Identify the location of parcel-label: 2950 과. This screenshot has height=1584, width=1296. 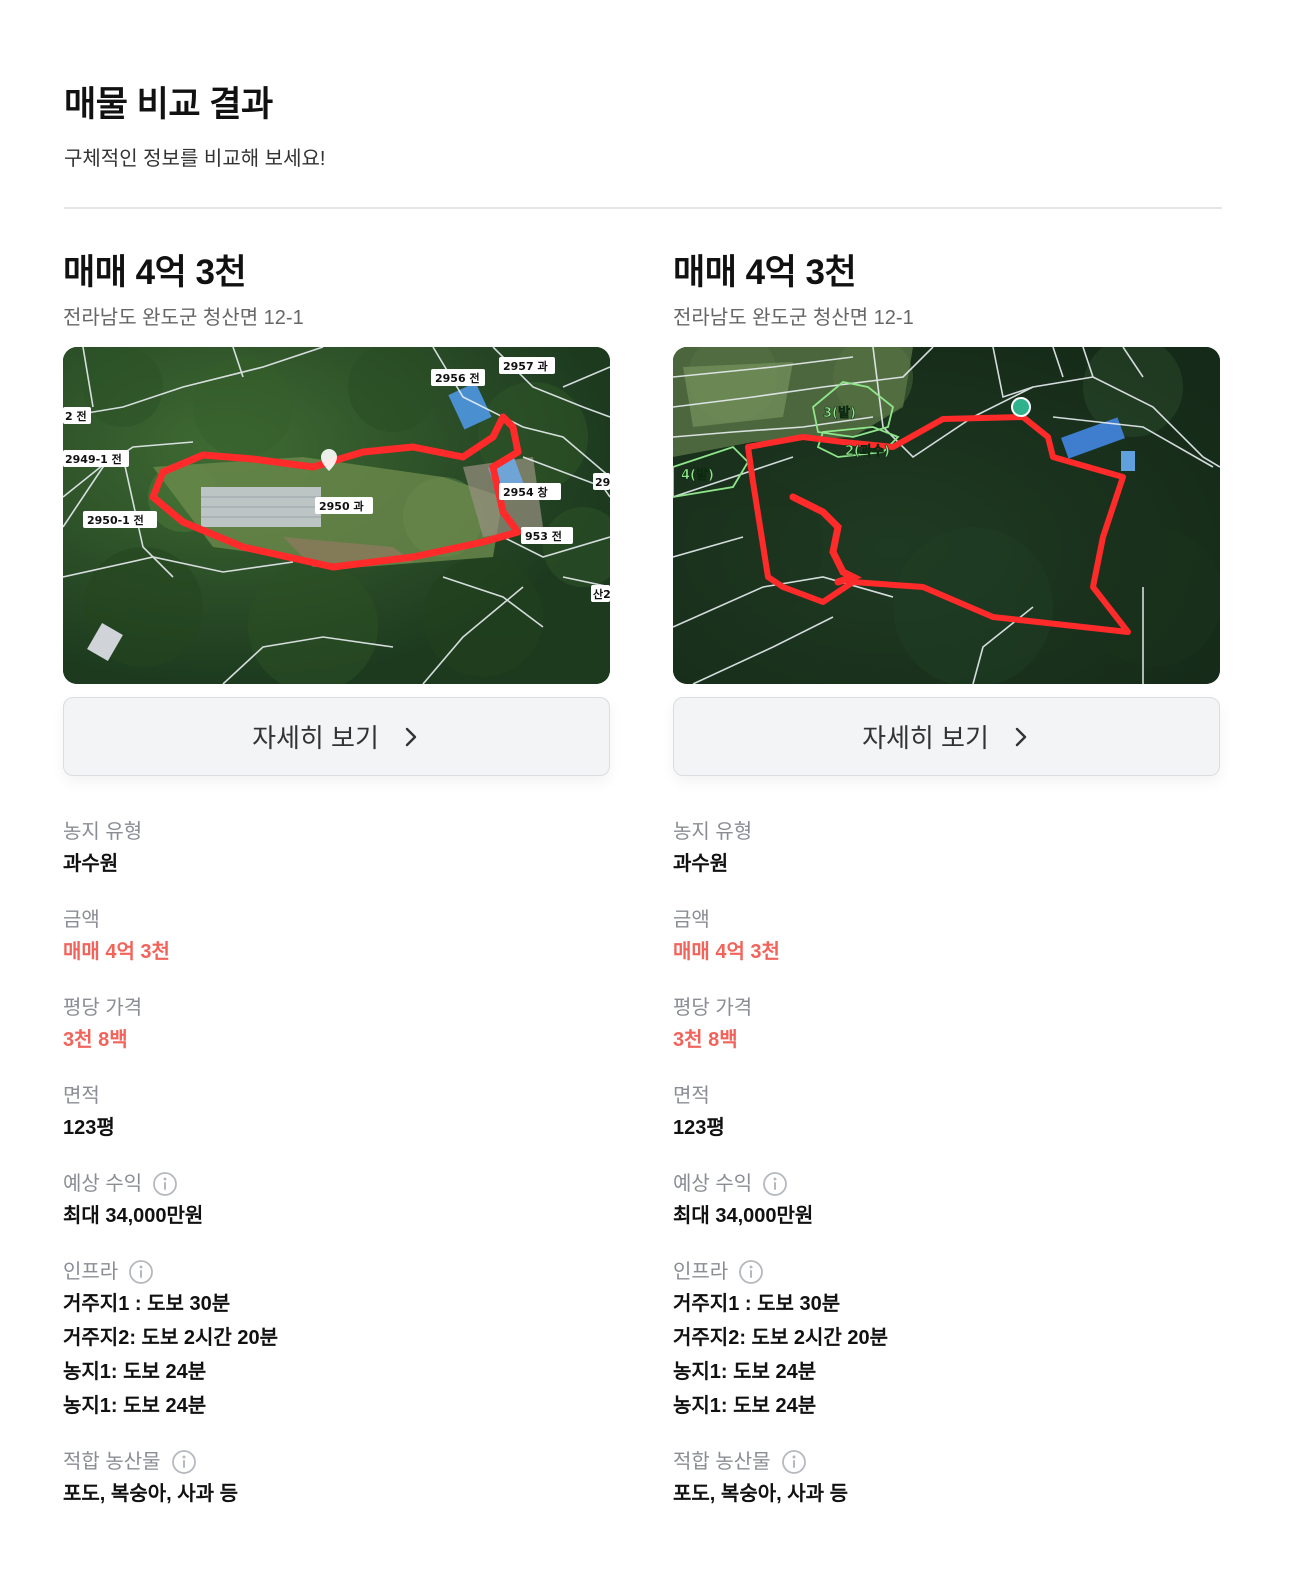
(344, 505).